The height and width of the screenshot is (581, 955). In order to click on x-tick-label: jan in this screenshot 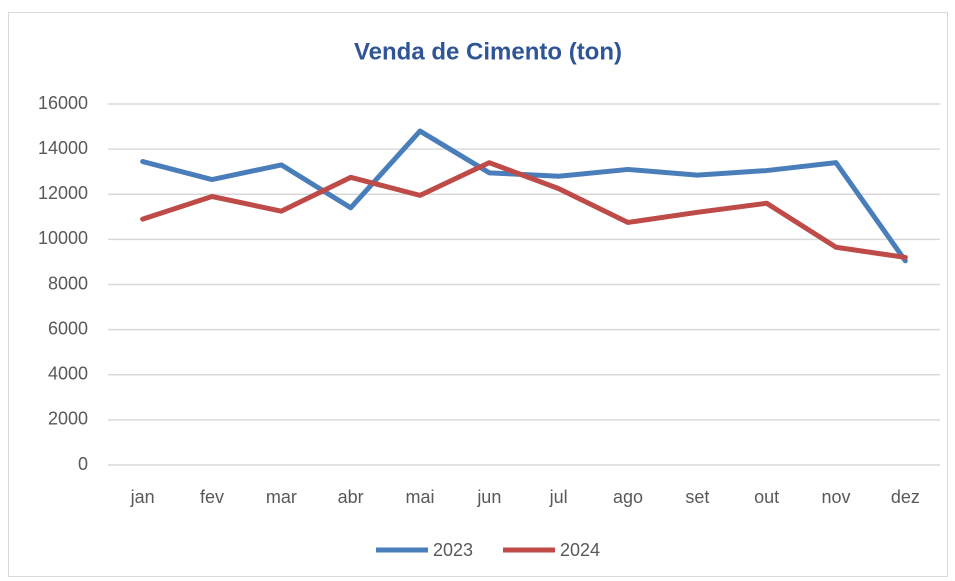, I will do `click(142, 497)`.